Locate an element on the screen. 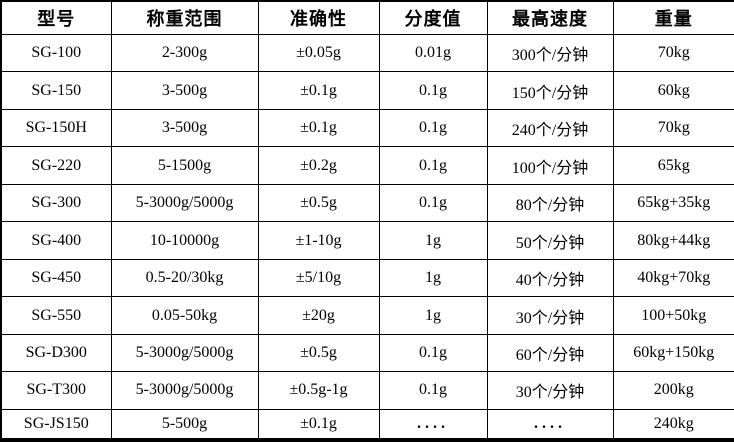  table-row: SG-100 2-300g ±0.05g 0.01g 300个/分钟 70kg is located at coordinates (367, 53).